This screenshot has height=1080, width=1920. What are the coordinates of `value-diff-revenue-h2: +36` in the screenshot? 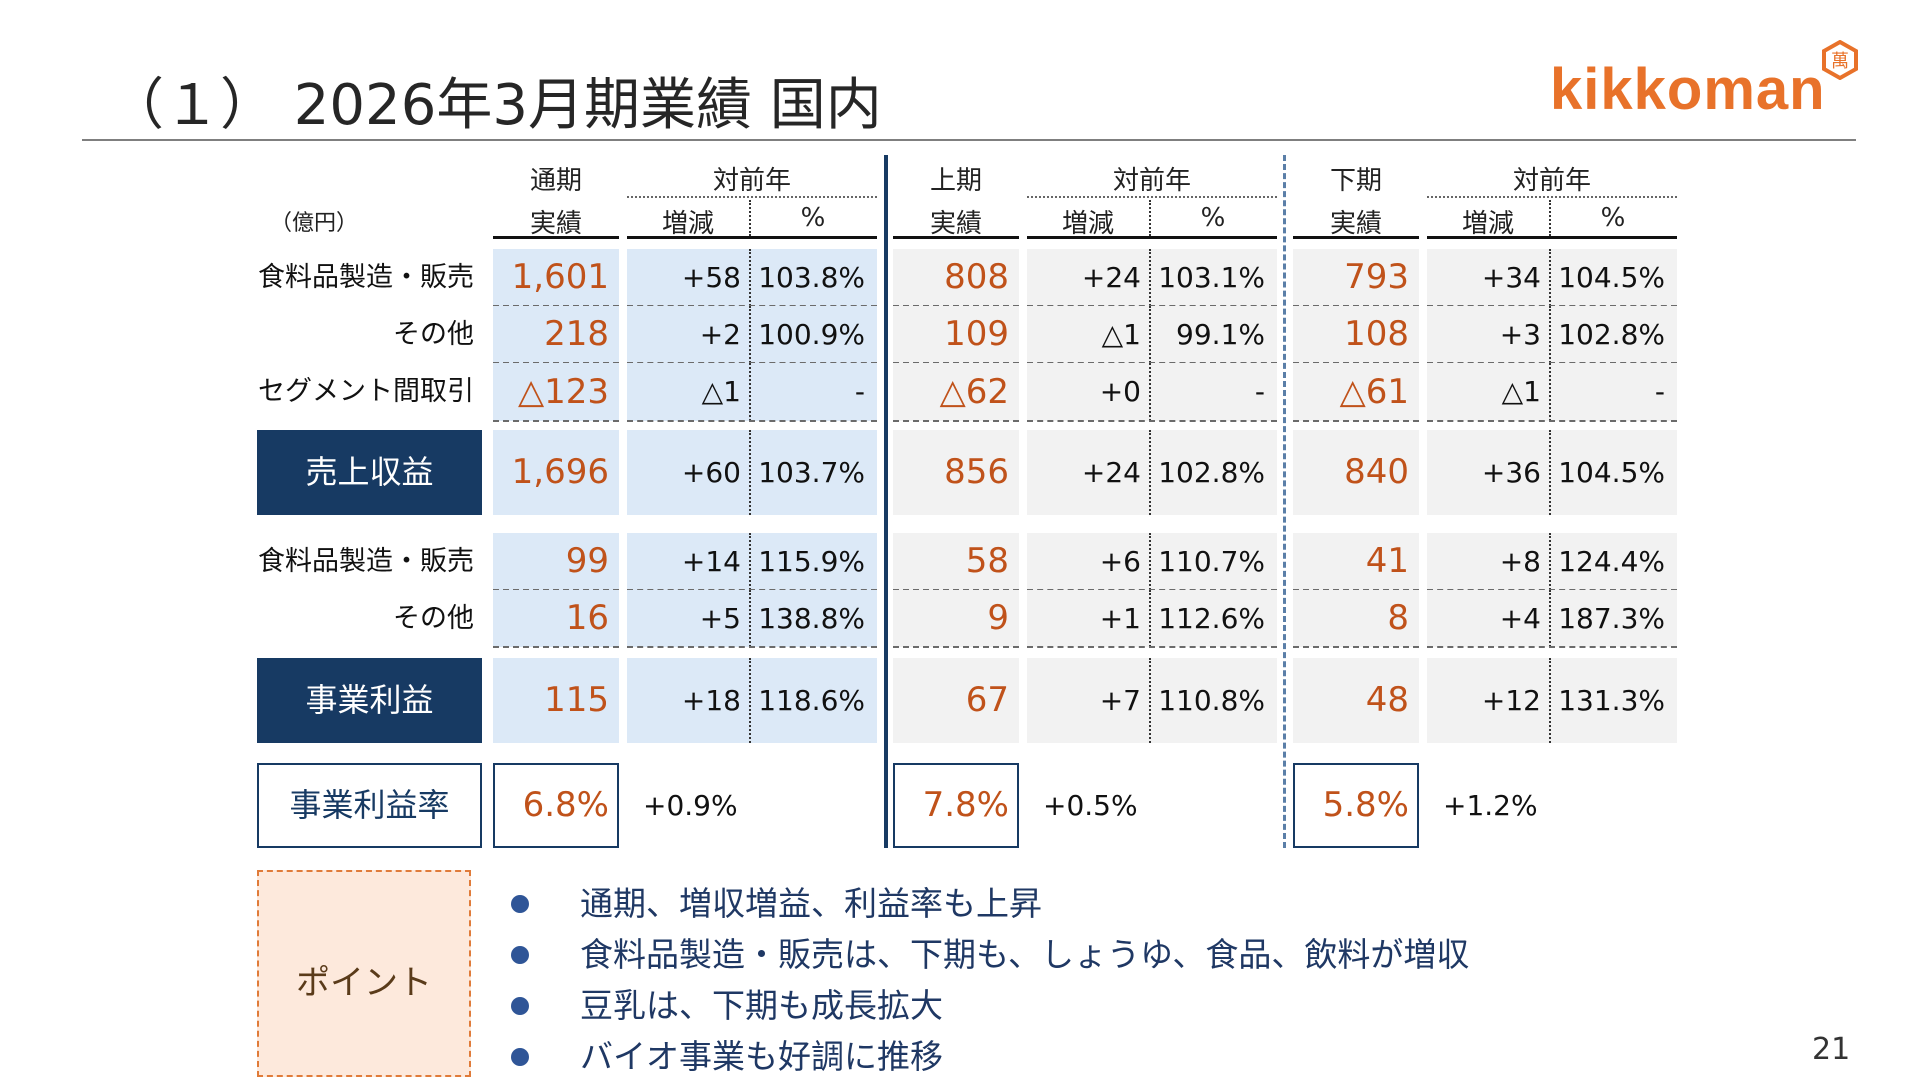 It's located at (1511, 472).